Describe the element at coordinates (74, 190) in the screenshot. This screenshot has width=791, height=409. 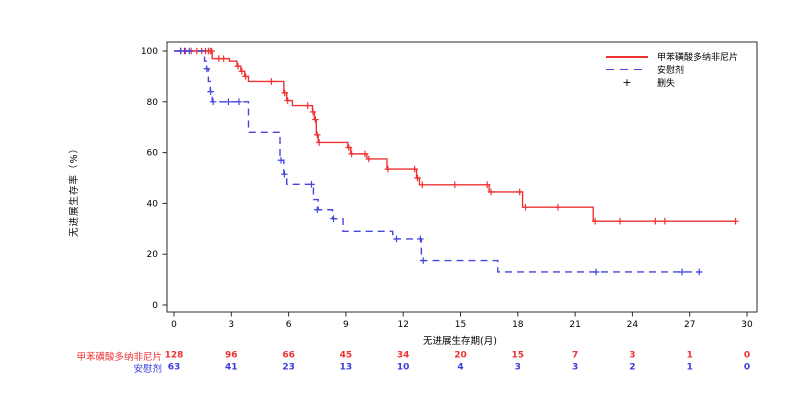
I see `y-axis-title: 无进展生存率（%）` at that location.